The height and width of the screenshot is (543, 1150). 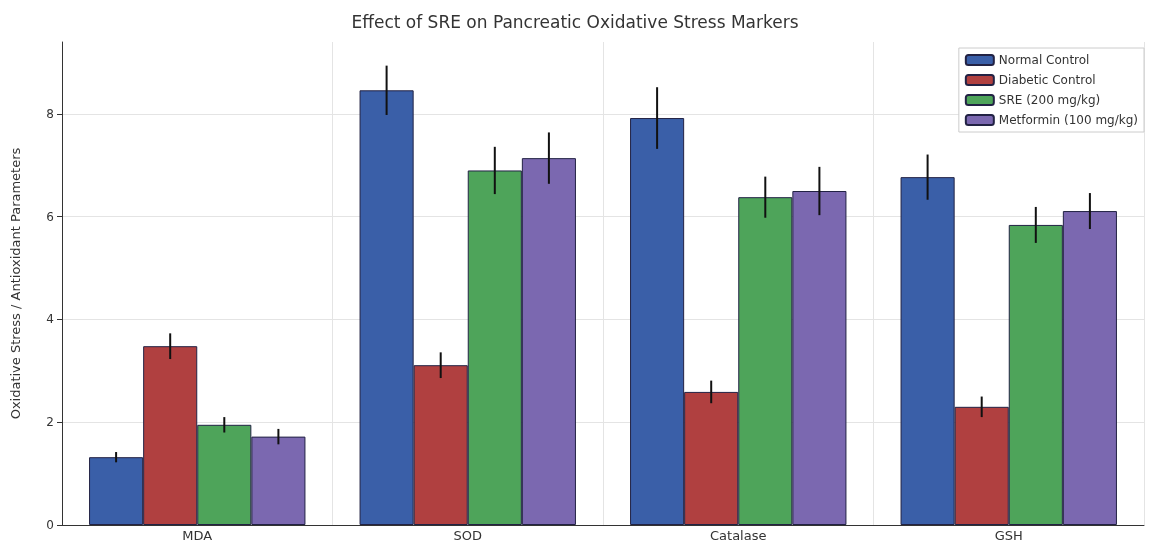 What do you see at coordinates (575, 21) in the screenshot?
I see `chart-title: Effect of SRE on Pancreatic Oxidative Stress Markers` at bounding box center [575, 21].